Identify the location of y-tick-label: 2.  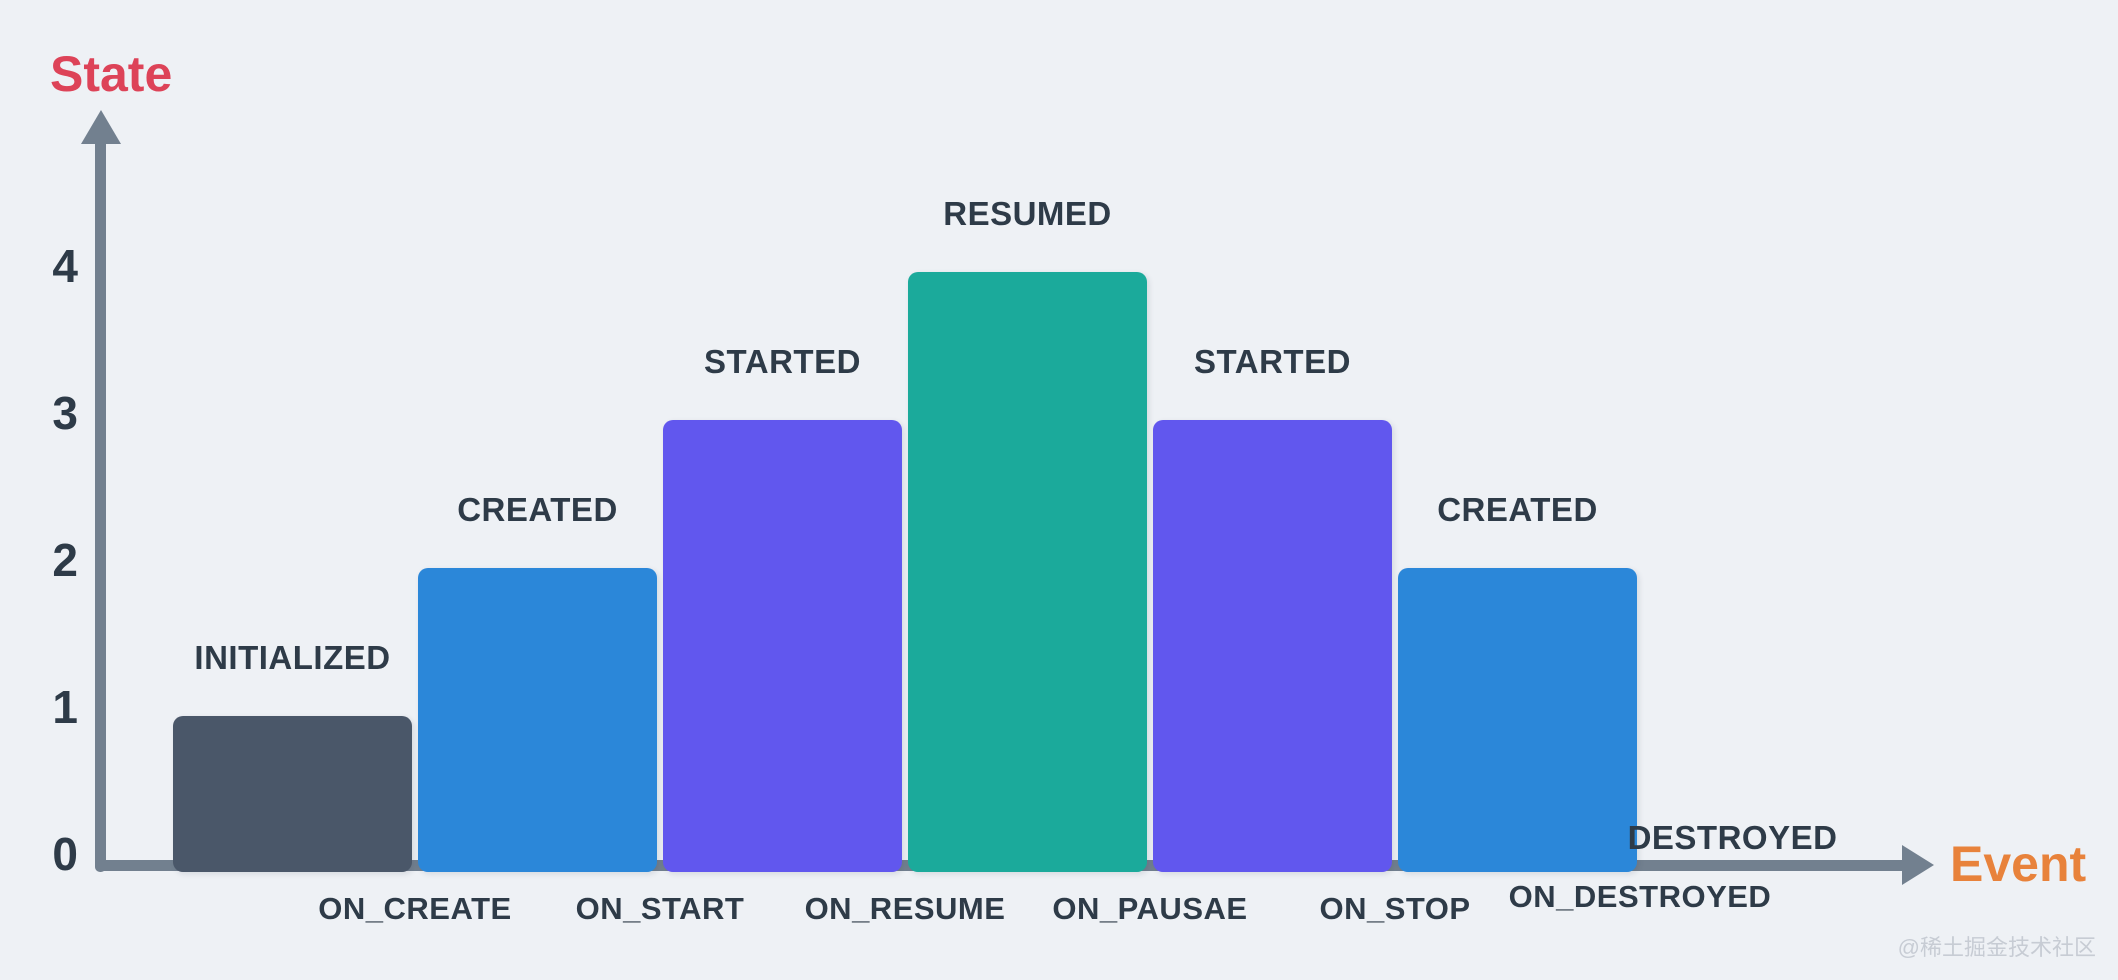
(65, 560).